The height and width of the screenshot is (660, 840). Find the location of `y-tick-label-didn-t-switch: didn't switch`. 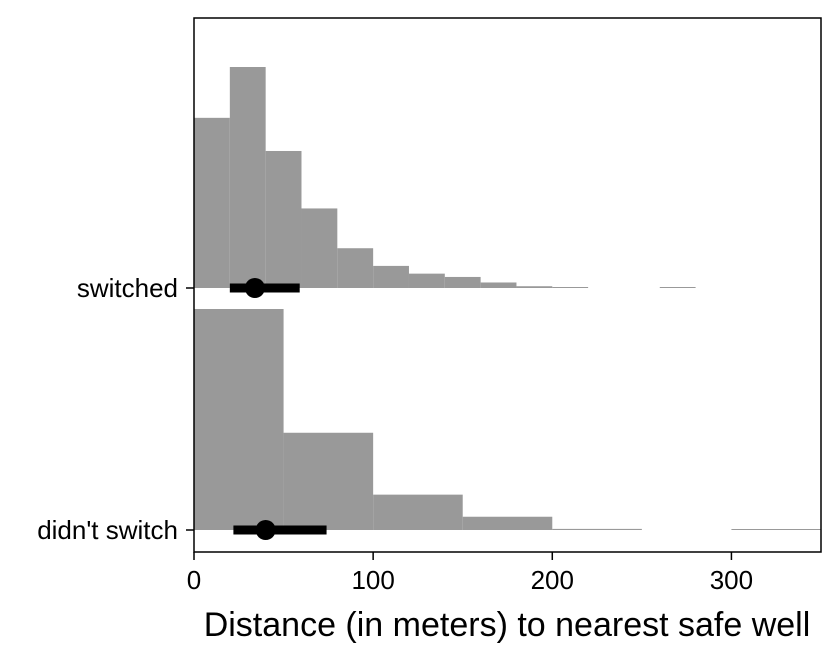

y-tick-label-didn-t-switch: didn't switch is located at coordinates (107, 530).